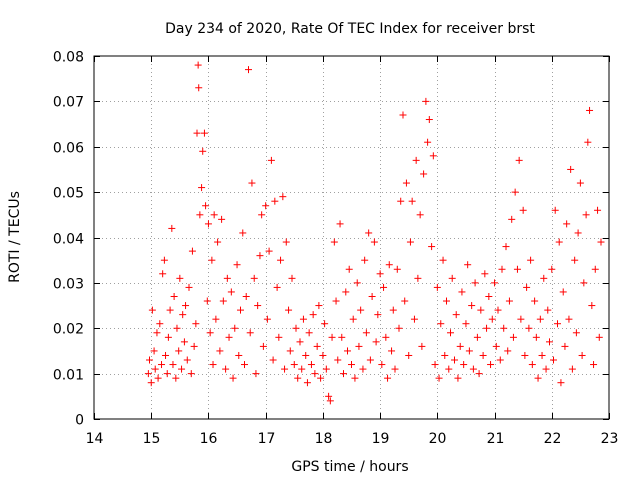  Describe the element at coordinates (68, 149) in the screenshot. I see `y-tick-label: 0.06` at that location.